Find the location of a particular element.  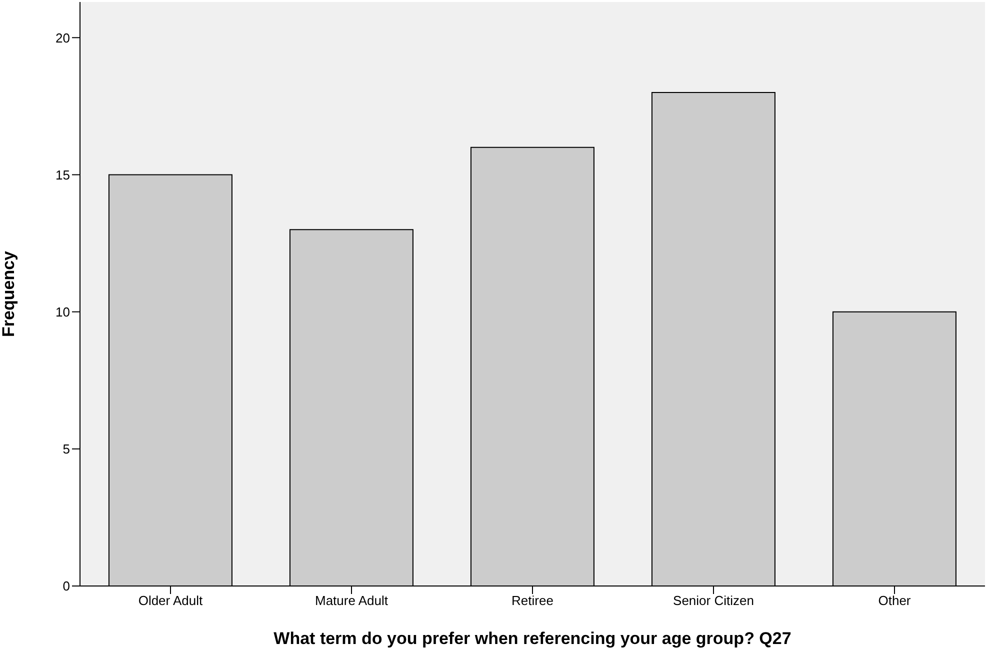

x-axis-title: What term do you prefer when referencing your age group? Q27 is located at coordinates (533, 638).